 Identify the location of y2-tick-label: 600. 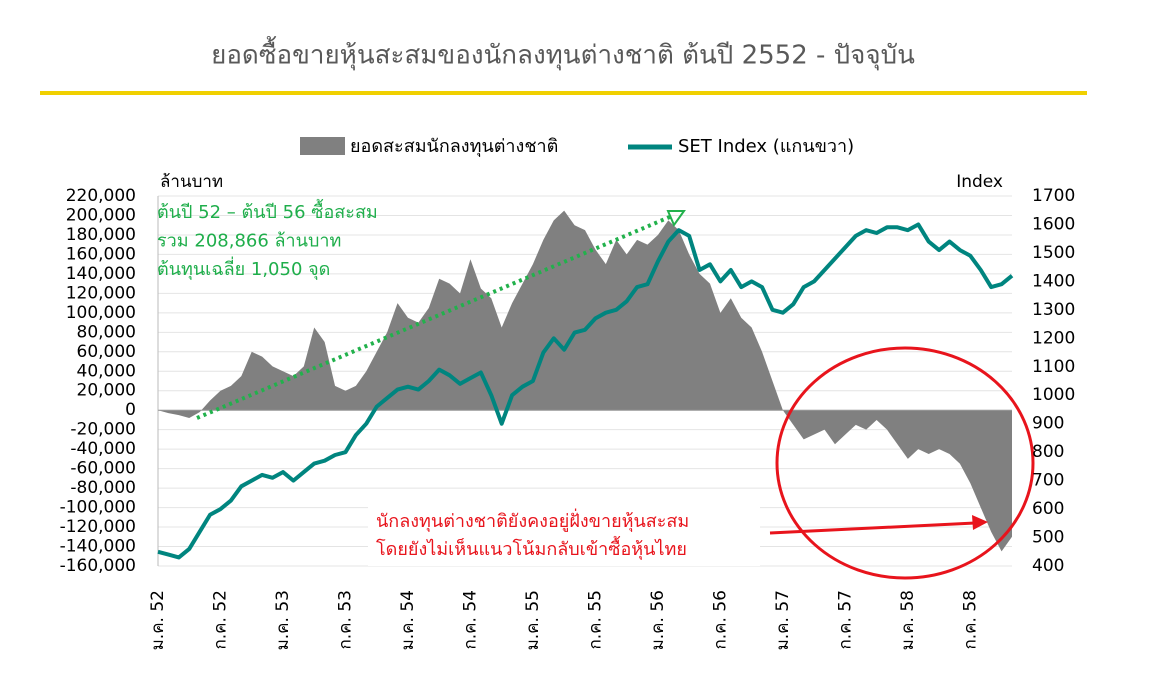
(1048, 509).